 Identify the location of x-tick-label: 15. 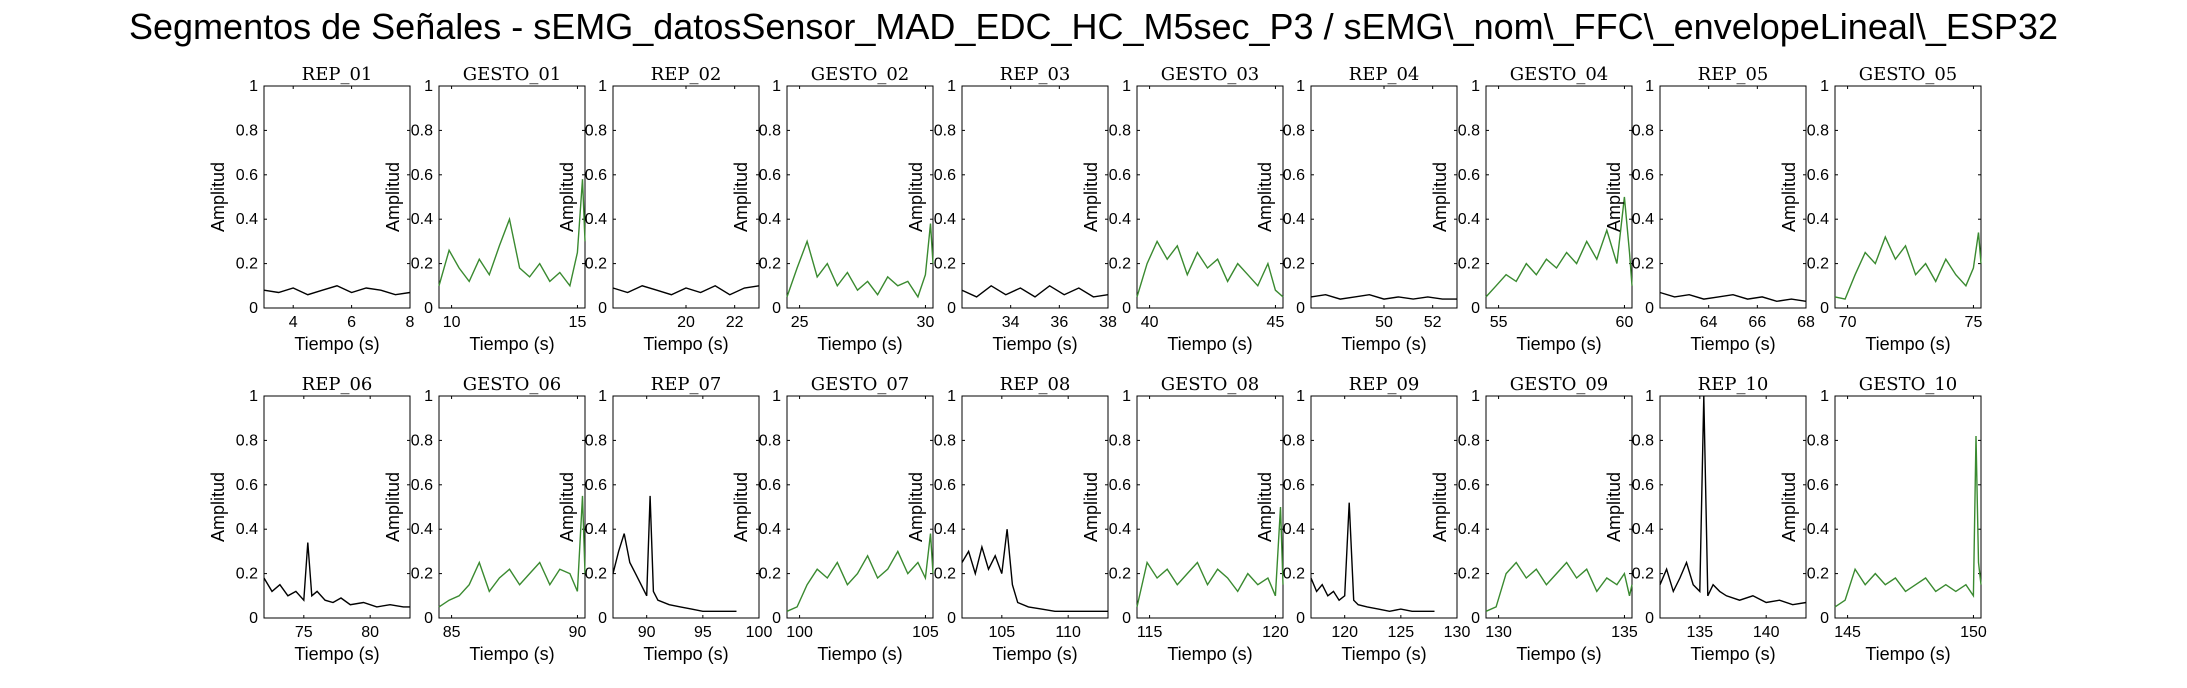
(578, 322).